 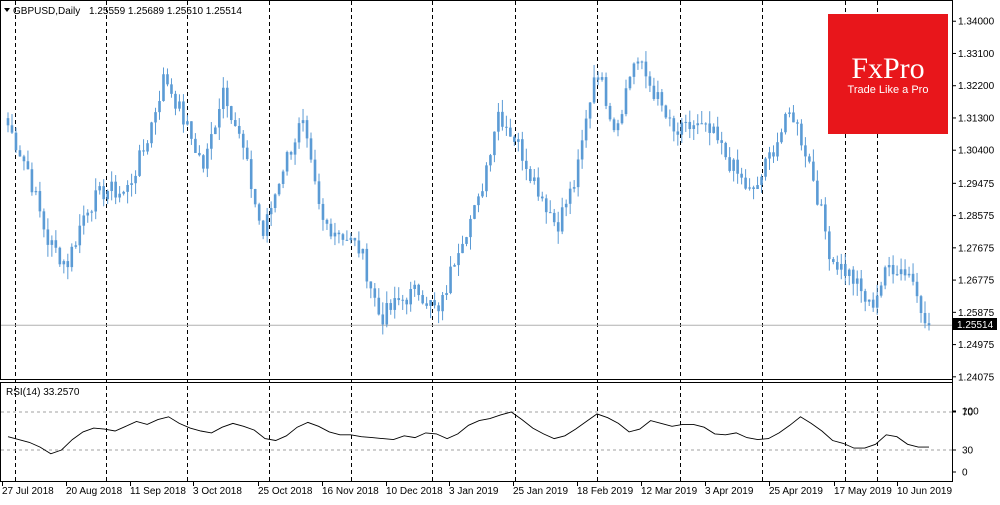 I want to click on rsi-tick-label: 100, so click(x=970, y=412).